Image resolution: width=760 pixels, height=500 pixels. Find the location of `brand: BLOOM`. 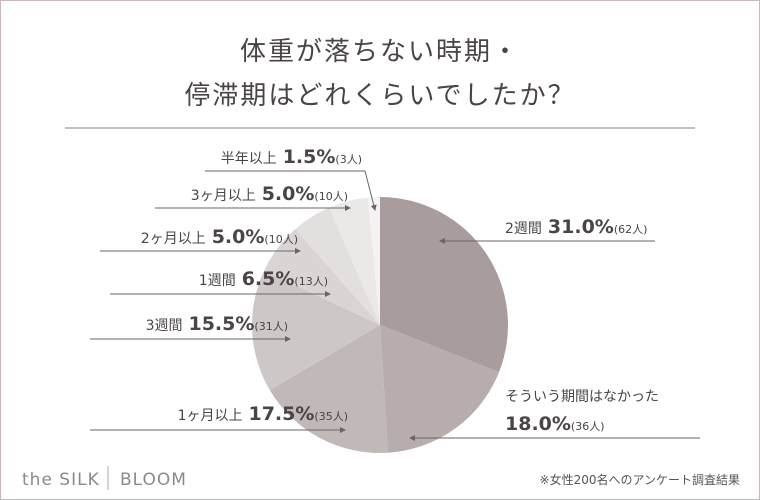

brand: BLOOM is located at coordinates (153, 480).